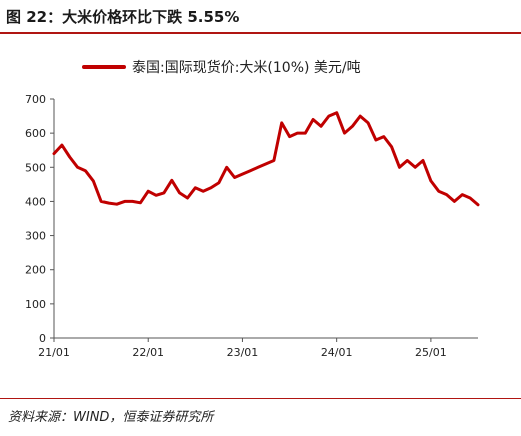 This screenshot has height=436, width=521. What do you see at coordinates (42, 338) in the screenshot?
I see `y-tick-label: 0` at bounding box center [42, 338].